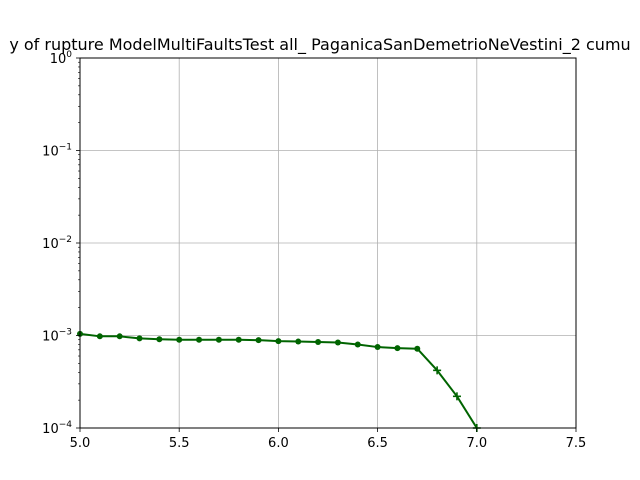 This screenshot has width=640, height=480. What do you see at coordinates (576, 443) in the screenshot?
I see `x-tick-label: 7.5` at bounding box center [576, 443].